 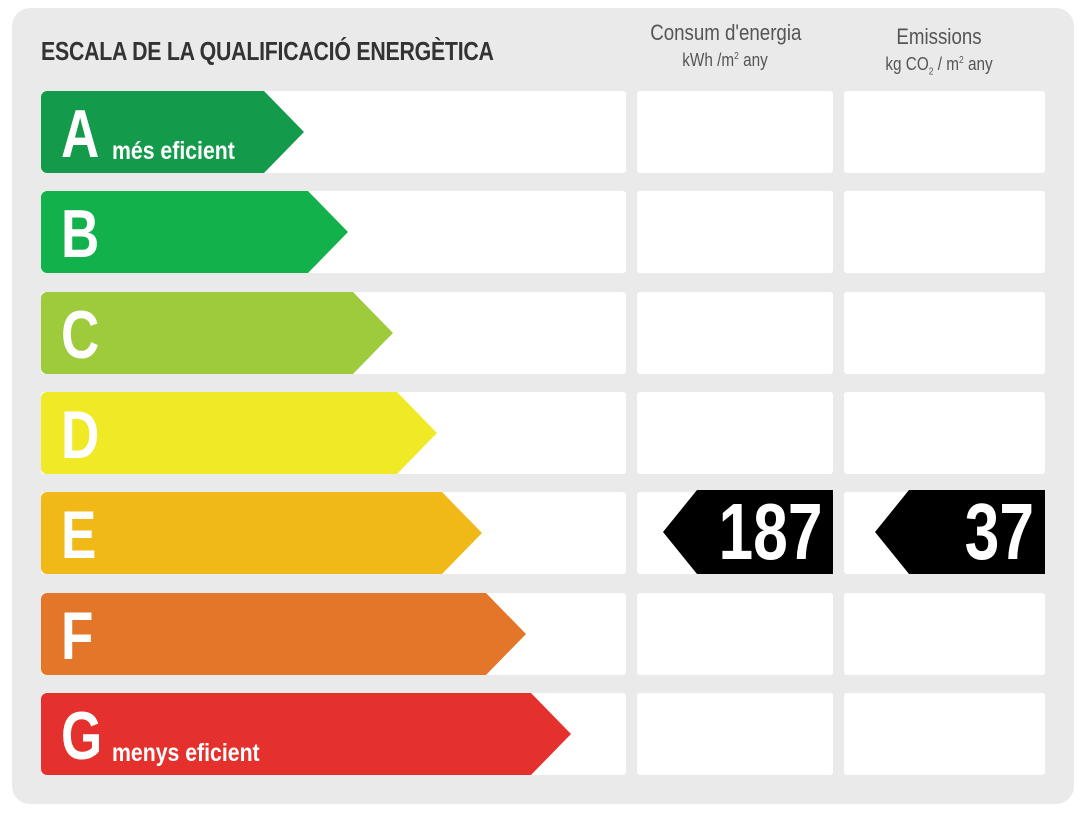 I want to click on rating-arrow: A més eficient, so click(x=172, y=132).